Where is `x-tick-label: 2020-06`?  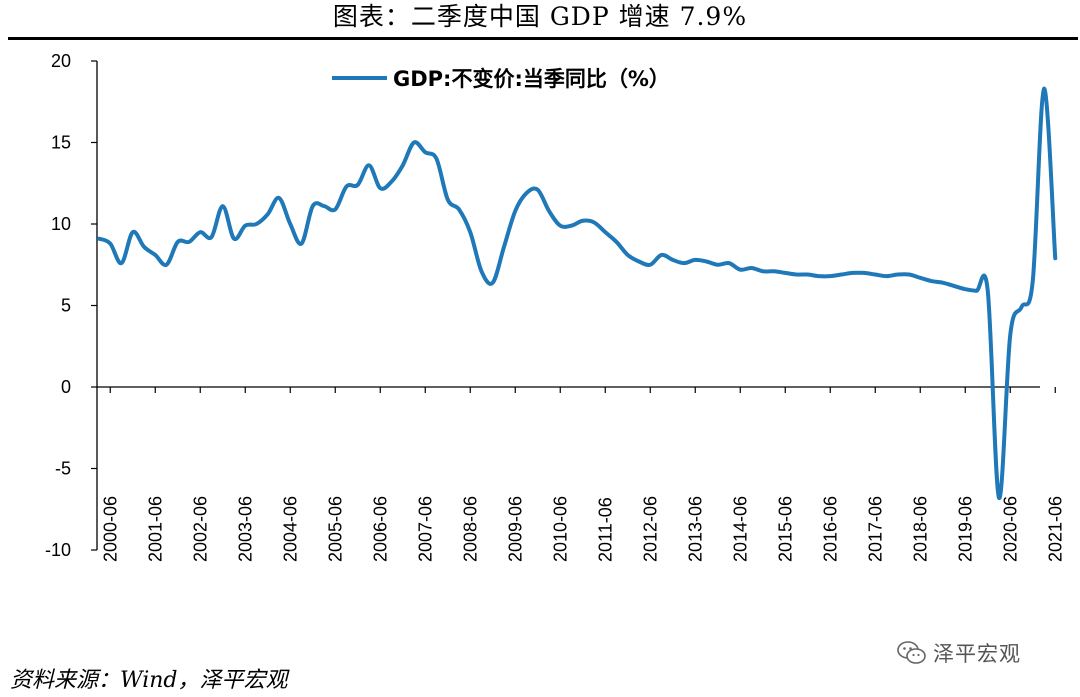
x-tick-label: 2020-06 is located at coordinates (1010, 529).